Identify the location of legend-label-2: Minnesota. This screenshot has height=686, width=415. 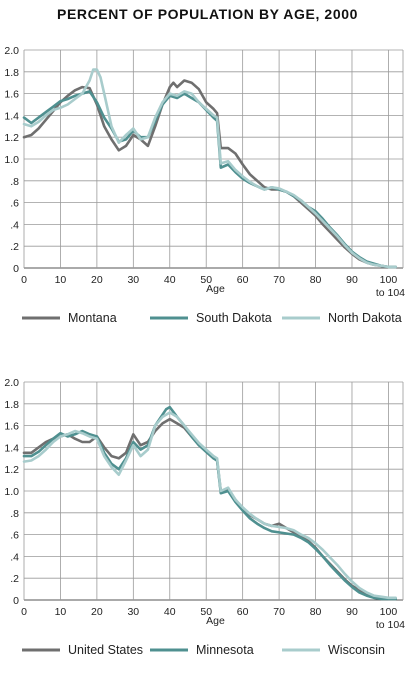
(225, 650).